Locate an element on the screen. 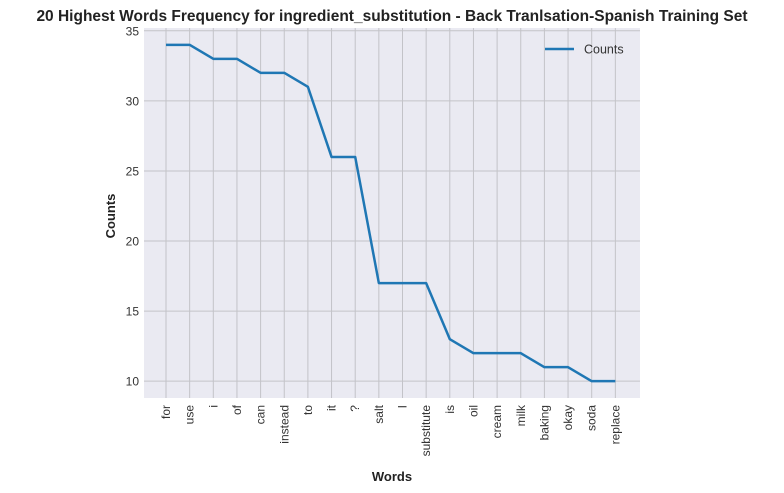 The width and height of the screenshot is (784, 493). y-tick-label: 10 is located at coordinates (133, 382).